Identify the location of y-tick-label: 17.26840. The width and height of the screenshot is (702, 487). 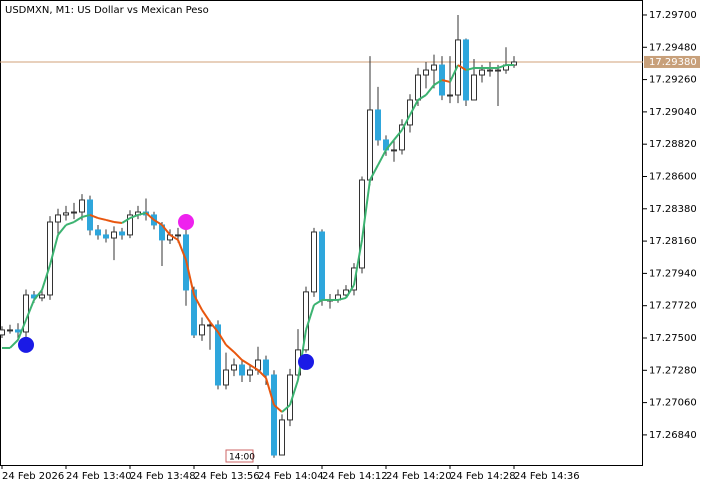
(673, 435).